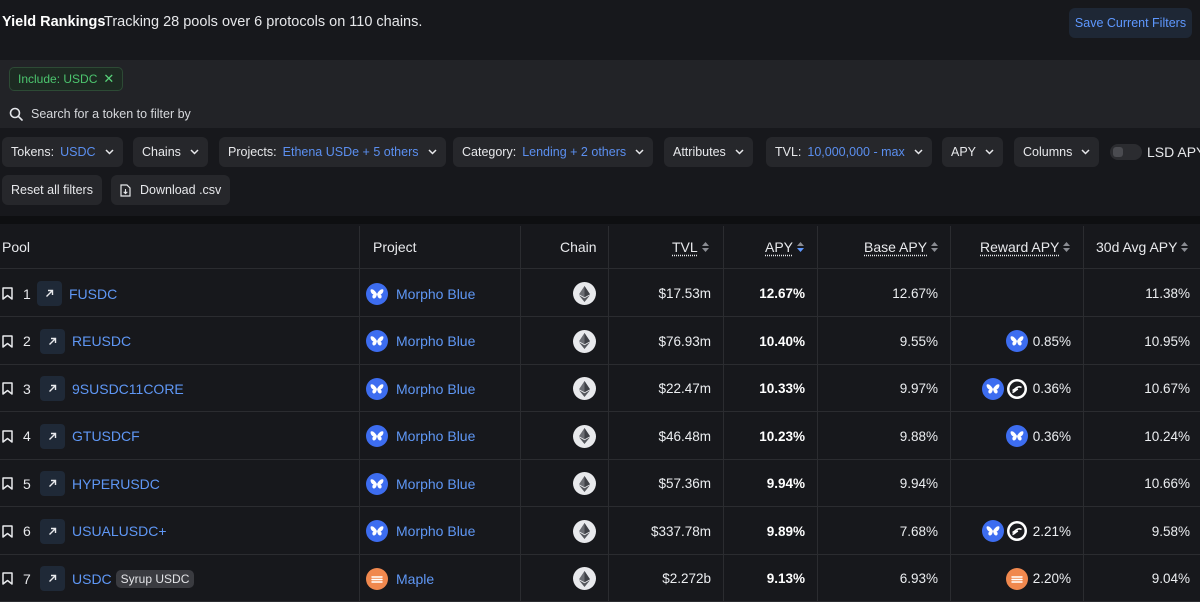 The image size is (1200, 602). I want to click on header-base-apy: Base APY, so click(901, 247).